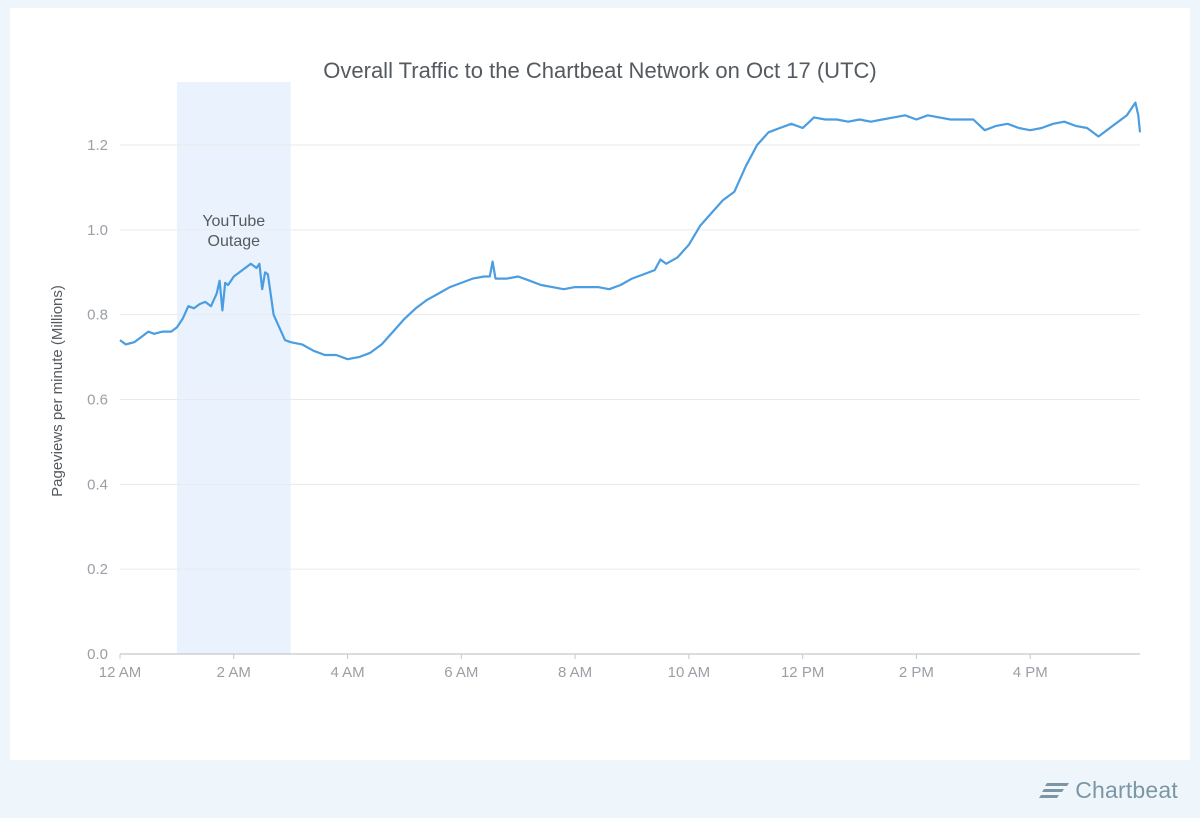 This screenshot has width=1200, height=818. I want to click on chartbeat-logo-text: Chartbeat, so click(1126, 790).